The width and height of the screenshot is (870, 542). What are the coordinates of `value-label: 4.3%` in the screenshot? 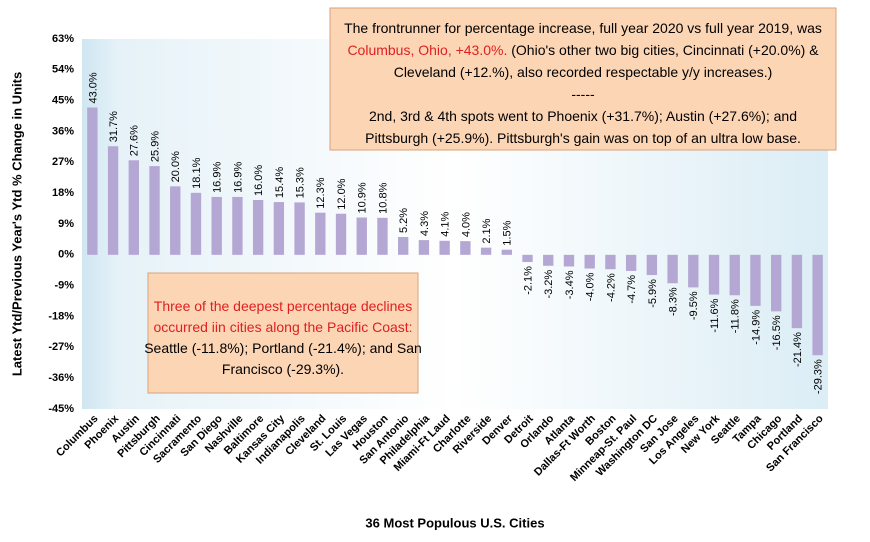 It's located at (425, 223).